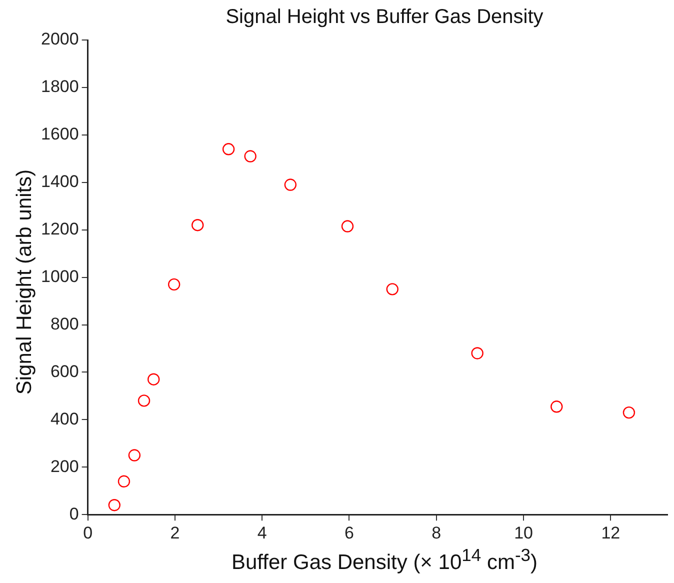  What do you see at coordinates (25, 282) in the screenshot?
I see `y-axis-title: Signal Height (arb units)` at bounding box center [25, 282].